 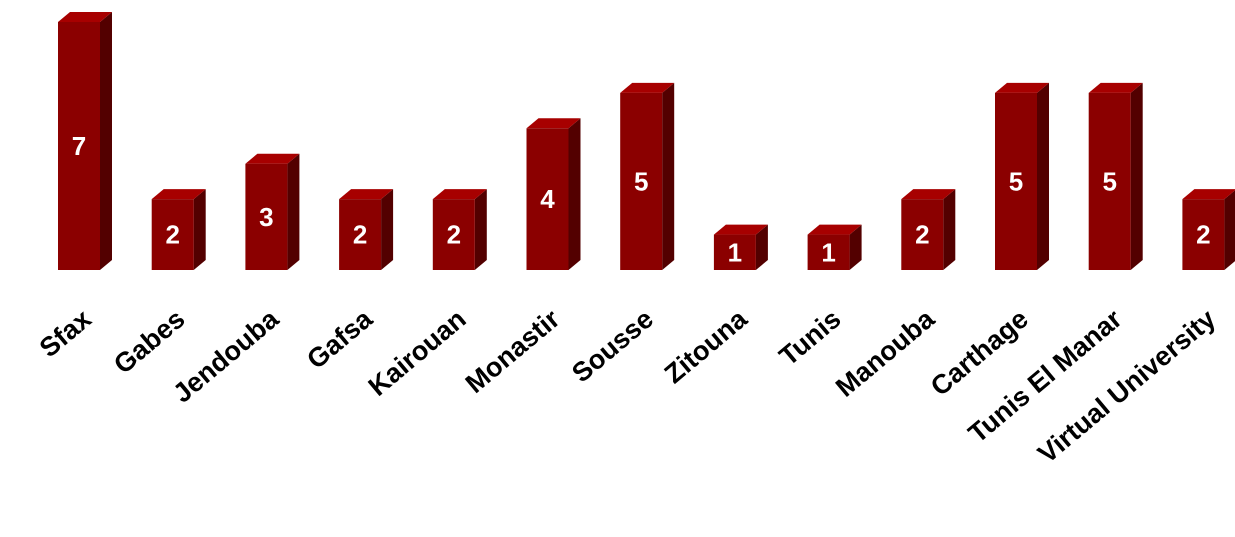 What do you see at coordinates (706, 346) in the screenshot?
I see `x-tick-label: Zitouna` at bounding box center [706, 346].